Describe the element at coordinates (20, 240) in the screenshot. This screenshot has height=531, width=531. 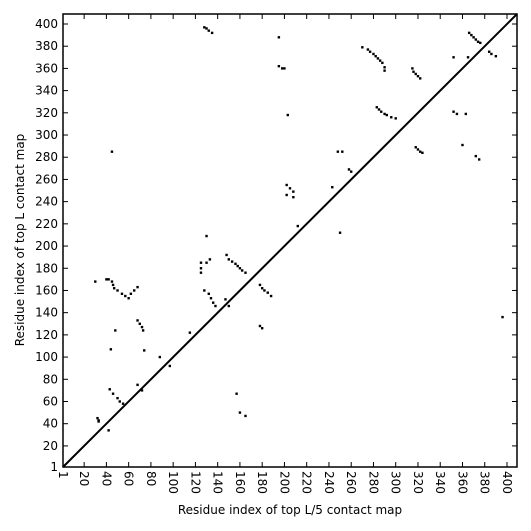
I see `y-axis-title: Residue index of top L contact map` at that location.